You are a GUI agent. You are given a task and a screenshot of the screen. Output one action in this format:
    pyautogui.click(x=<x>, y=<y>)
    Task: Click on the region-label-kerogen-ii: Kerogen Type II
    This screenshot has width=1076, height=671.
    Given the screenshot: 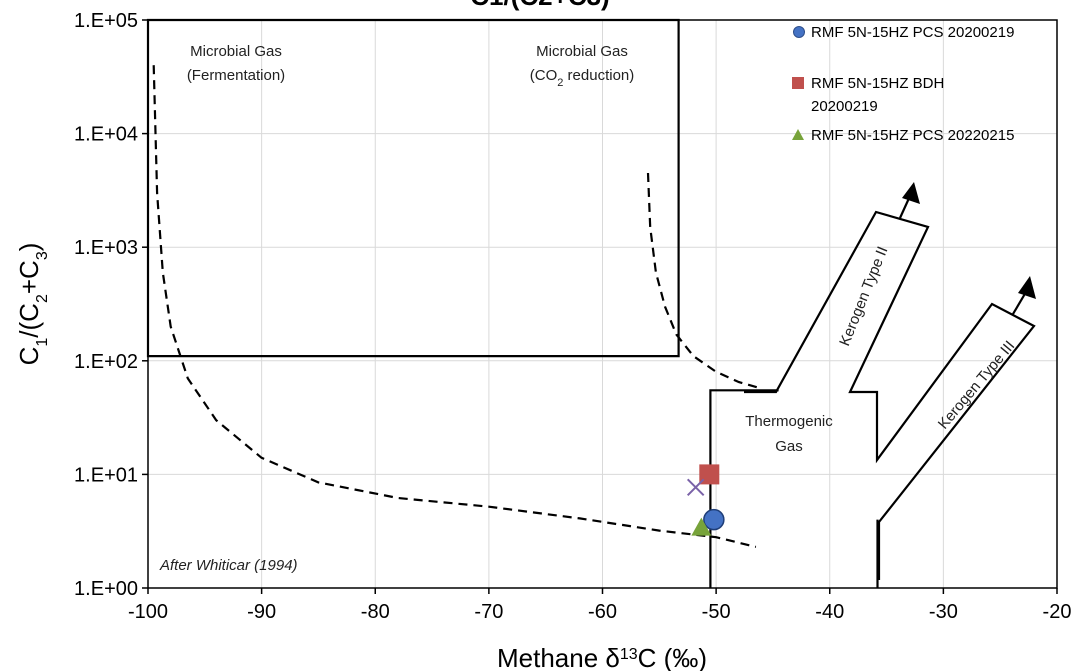 What is the action you would take?
    pyautogui.click(x=863, y=296)
    